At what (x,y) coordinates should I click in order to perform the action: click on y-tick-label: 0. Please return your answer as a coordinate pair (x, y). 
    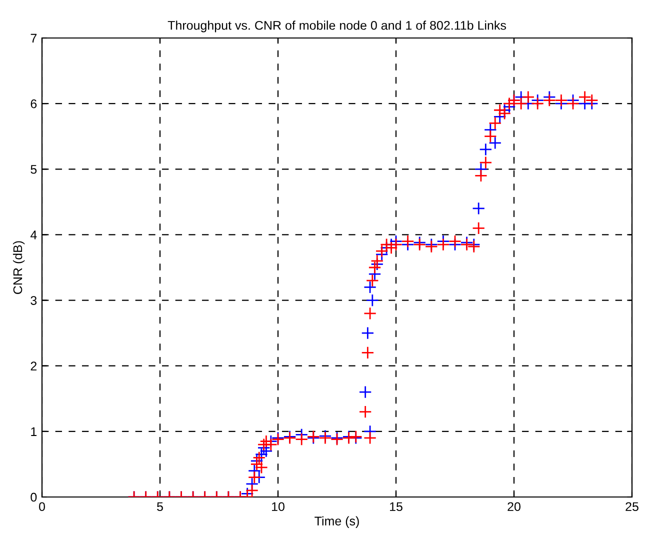
    Looking at the image, I should click on (33, 497).